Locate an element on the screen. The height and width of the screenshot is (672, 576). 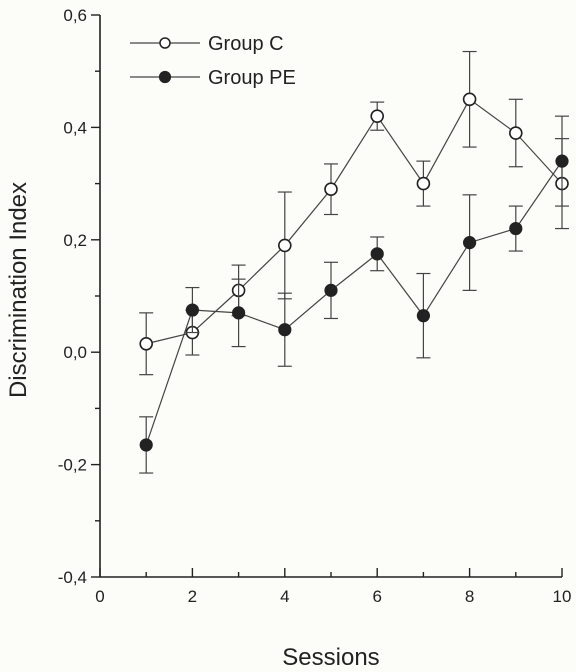
x-tick-label: 4 is located at coordinates (284, 596).